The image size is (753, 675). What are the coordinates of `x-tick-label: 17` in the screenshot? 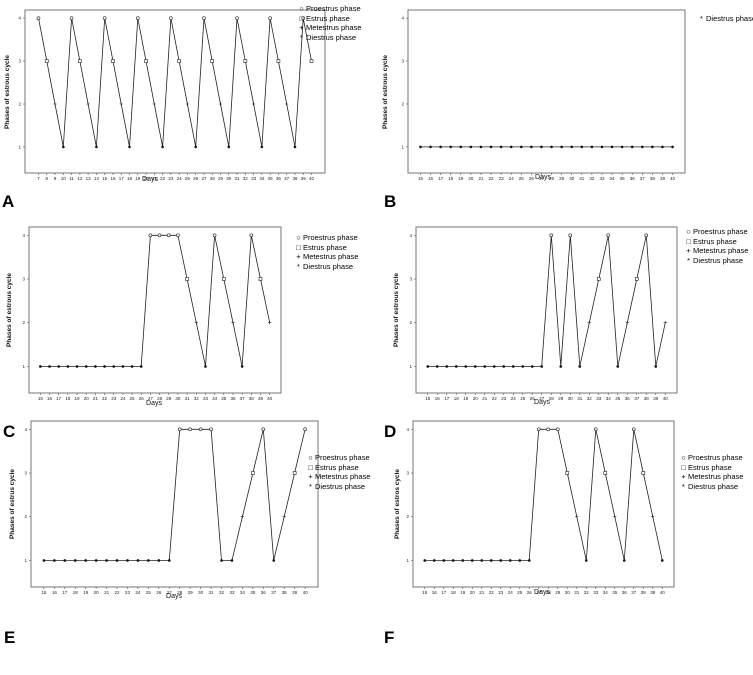 It's located at (447, 398).